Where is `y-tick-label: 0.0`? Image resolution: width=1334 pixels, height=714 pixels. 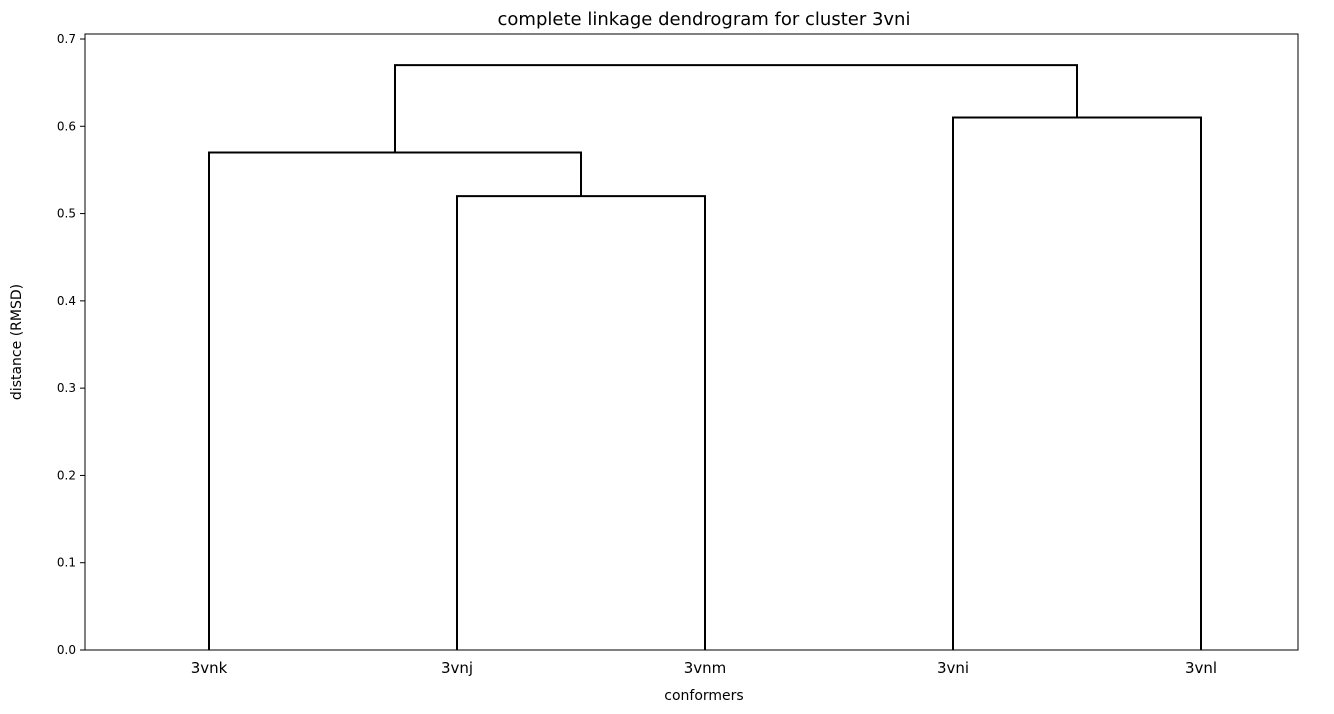
y-tick-label: 0.0 is located at coordinates (66, 650).